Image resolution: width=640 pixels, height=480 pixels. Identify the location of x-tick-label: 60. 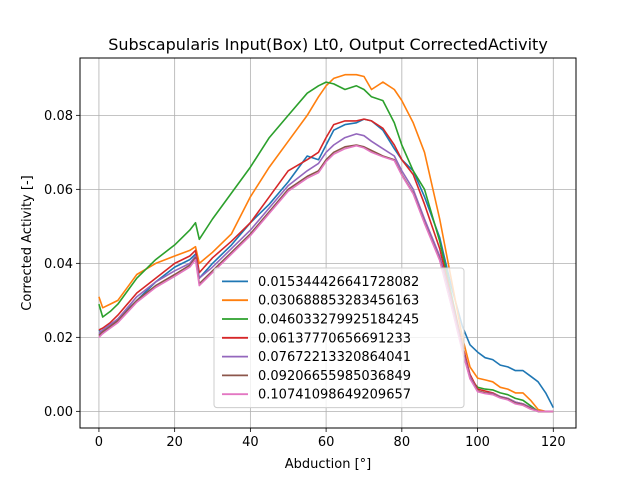
(326, 442).